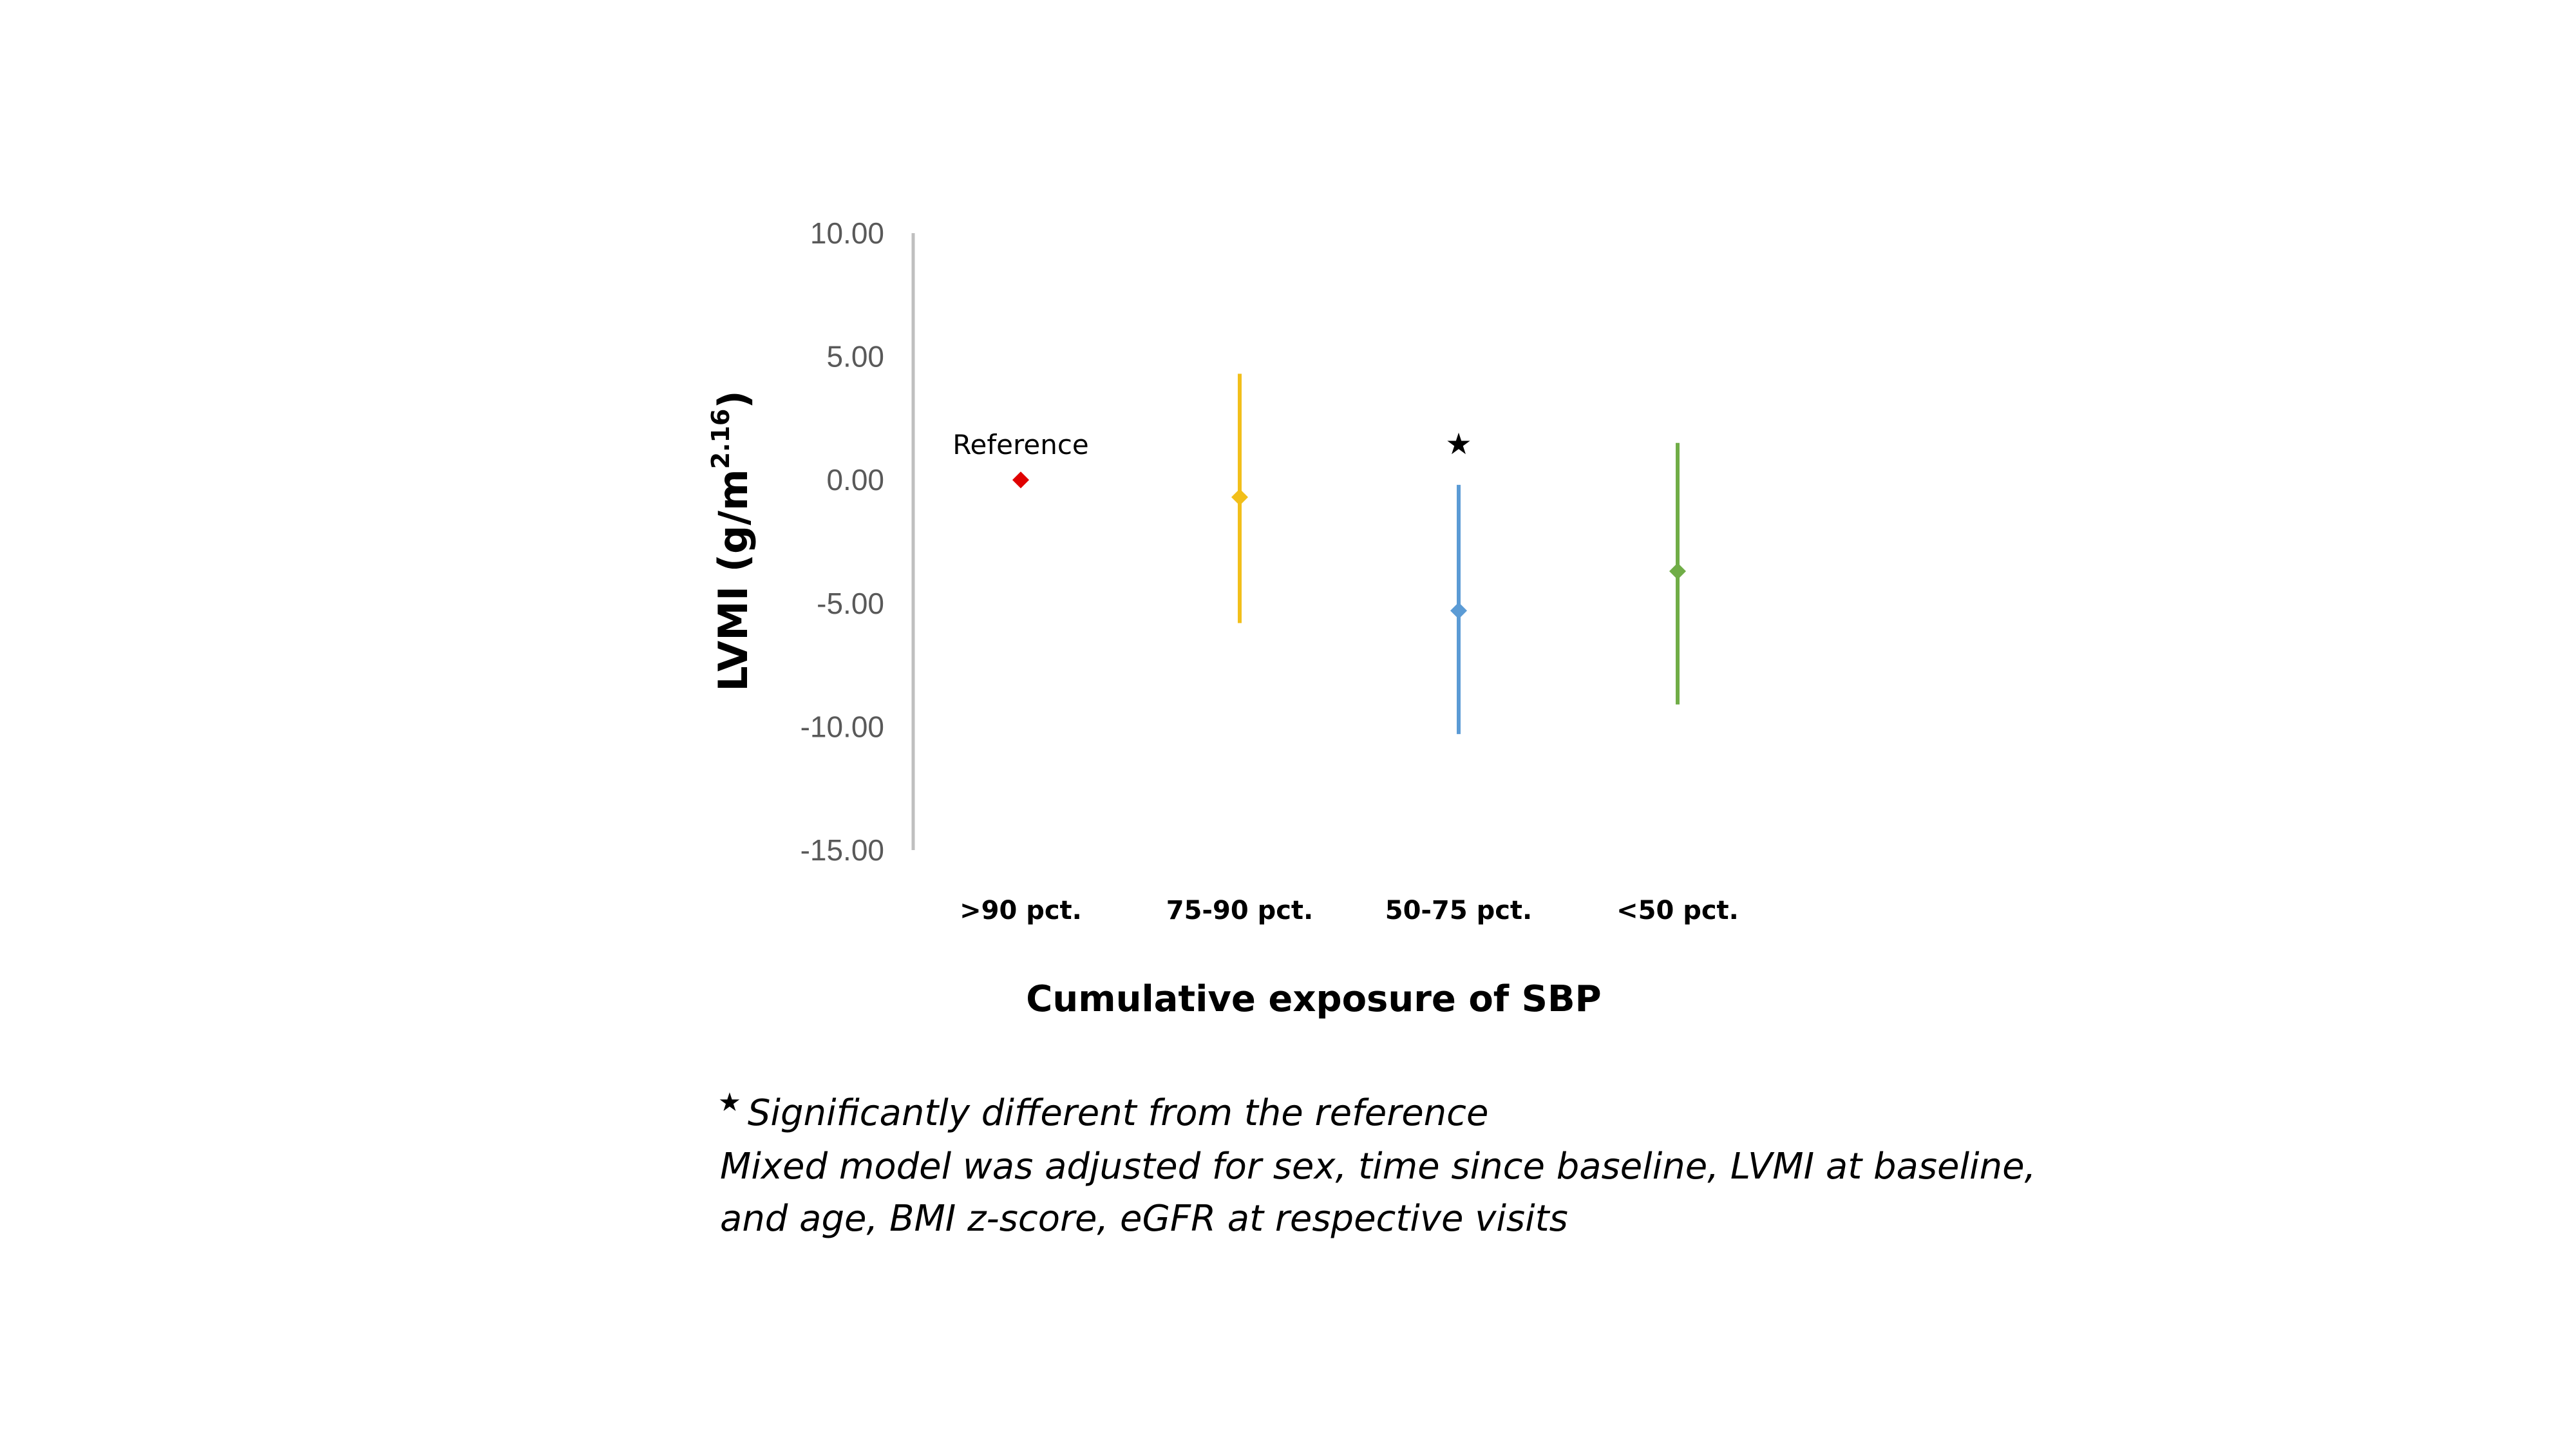 The image size is (2576, 1449). I want to click on y-tick-label: 0.00, so click(855, 480).